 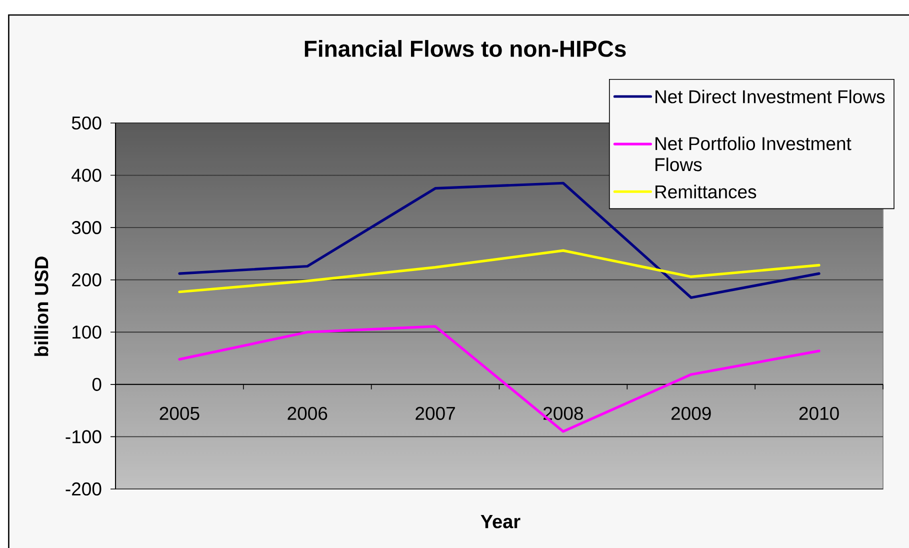 I want to click on line-series, so click(x=499, y=271).